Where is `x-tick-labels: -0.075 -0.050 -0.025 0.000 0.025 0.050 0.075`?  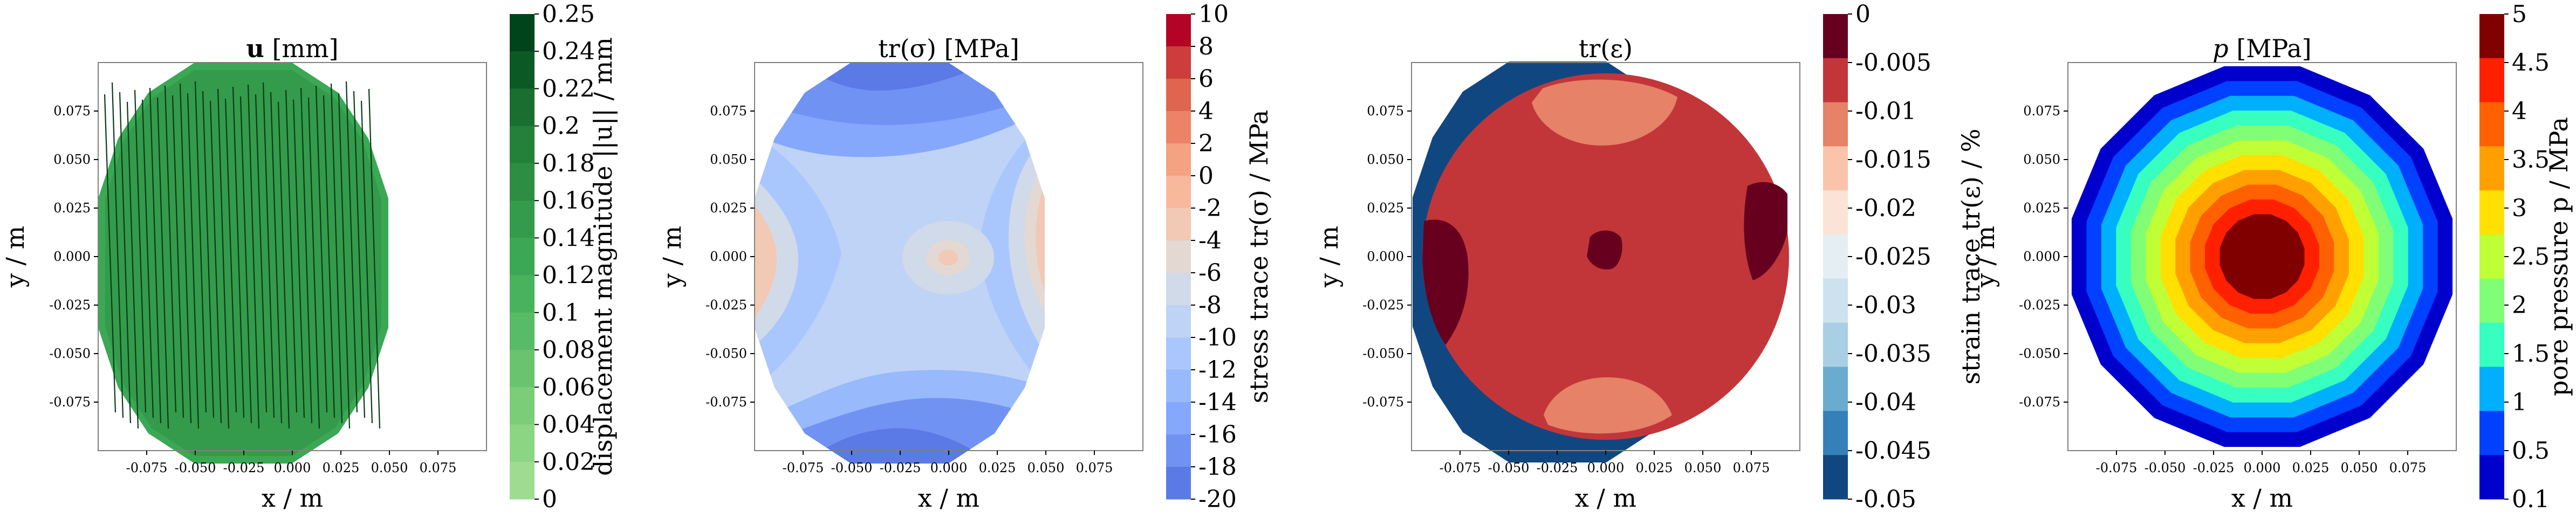 x-tick-labels: -0.075 -0.050 -0.025 0.000 0.025 0.050 0.075 is located at coordinates (948, 463).